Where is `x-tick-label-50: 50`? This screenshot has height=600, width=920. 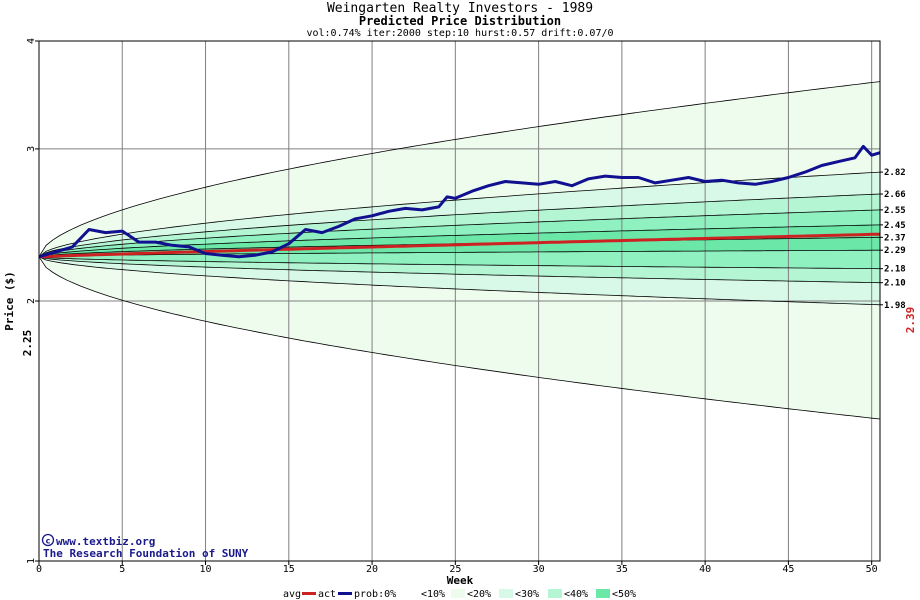 x-tick-label-50: 50 is located at coordinates (872, 569).